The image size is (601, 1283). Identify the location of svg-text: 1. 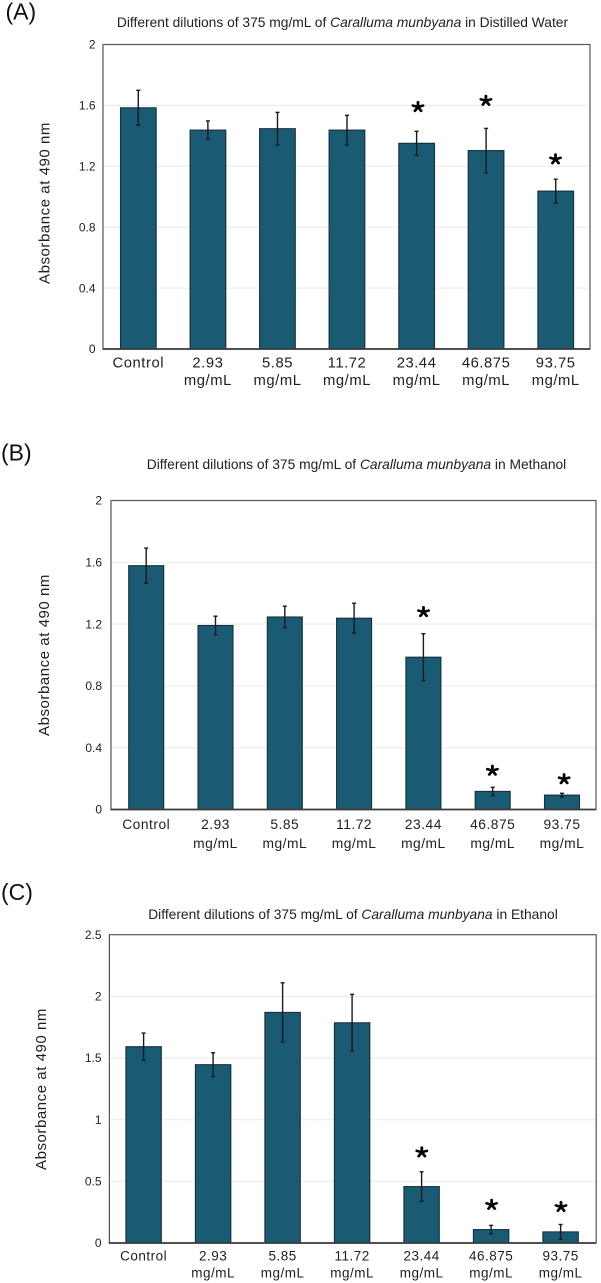
(98, 1120).